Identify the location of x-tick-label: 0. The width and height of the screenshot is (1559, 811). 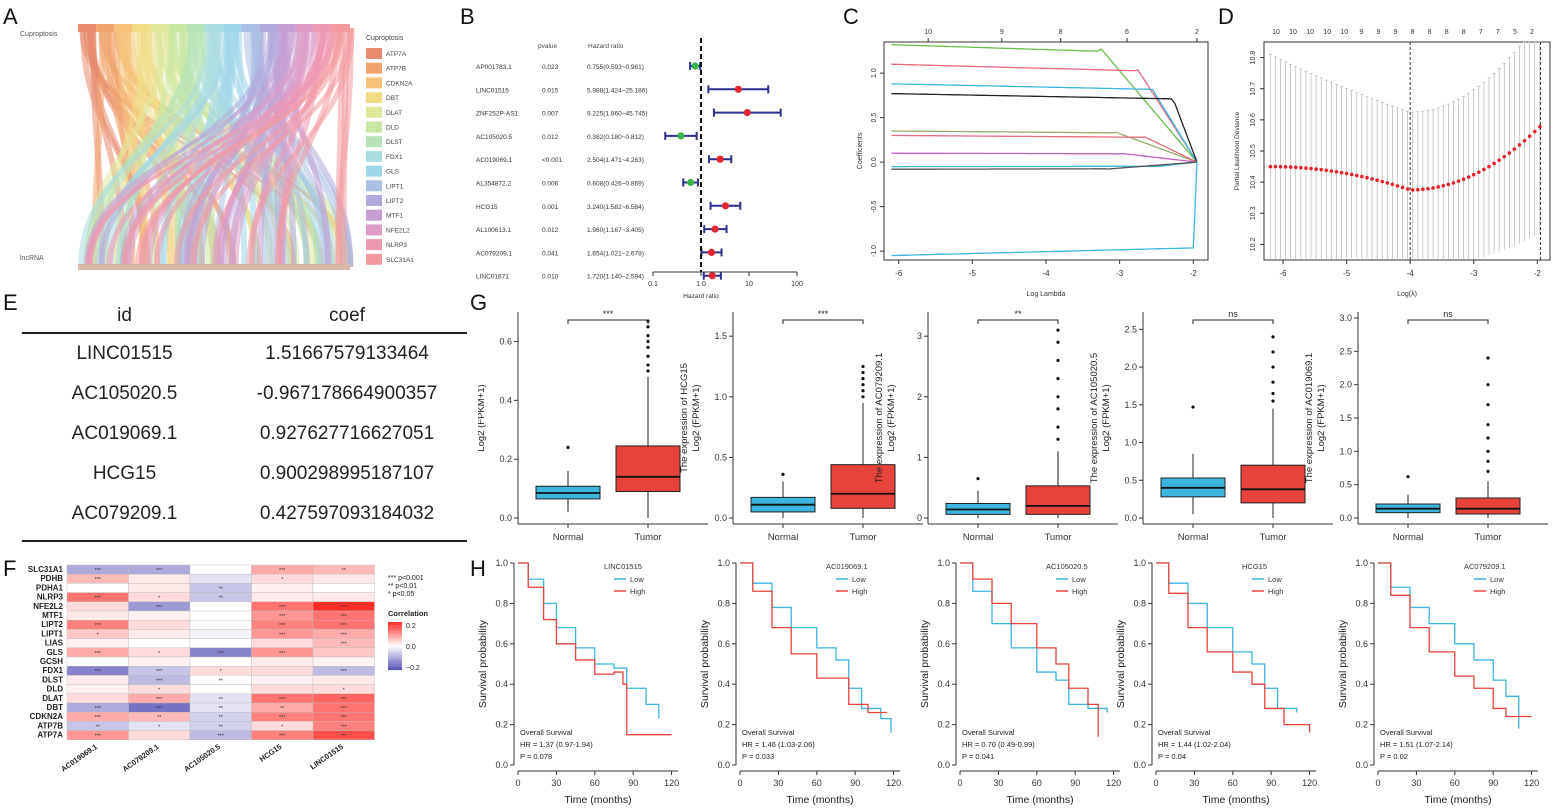
(959, 783).